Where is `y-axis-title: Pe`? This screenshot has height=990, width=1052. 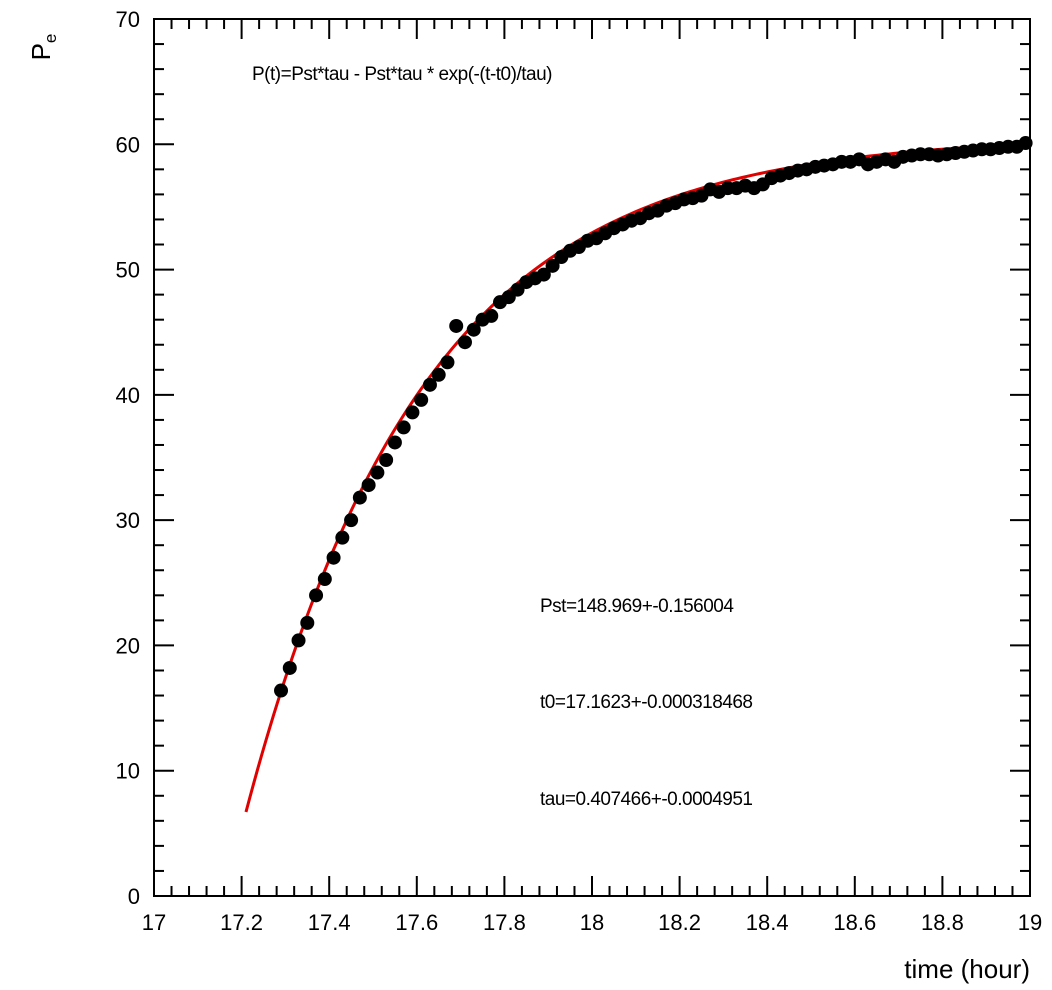
y-axis-title: Pe is located at coordinates (43, 47).